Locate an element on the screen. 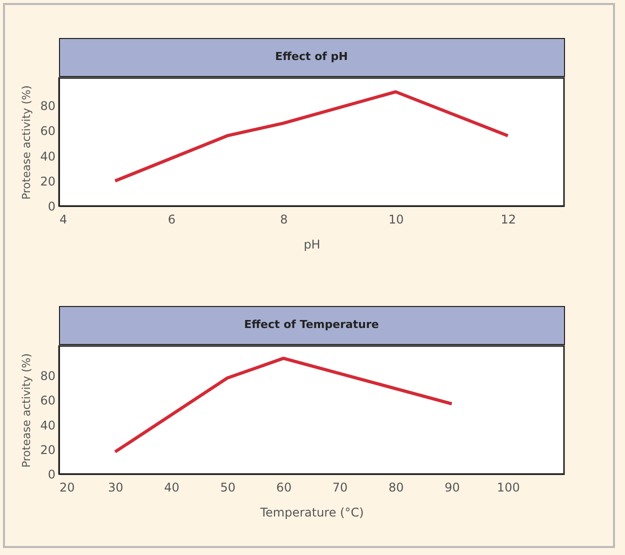 The image size is (625, 555). x-tick-label: 40 is located at coordinates (172, 487).